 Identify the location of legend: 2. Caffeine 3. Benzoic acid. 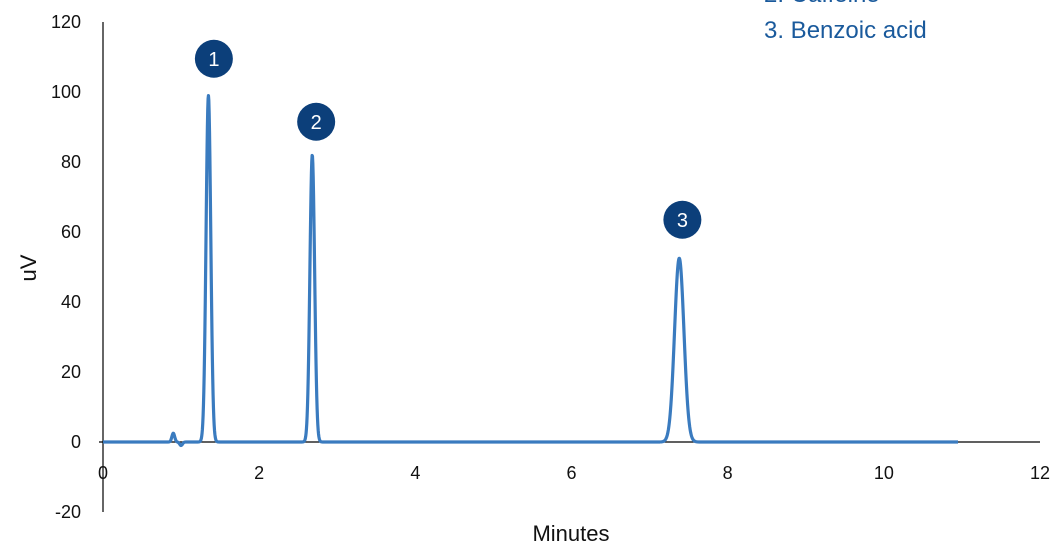
(845, 22).